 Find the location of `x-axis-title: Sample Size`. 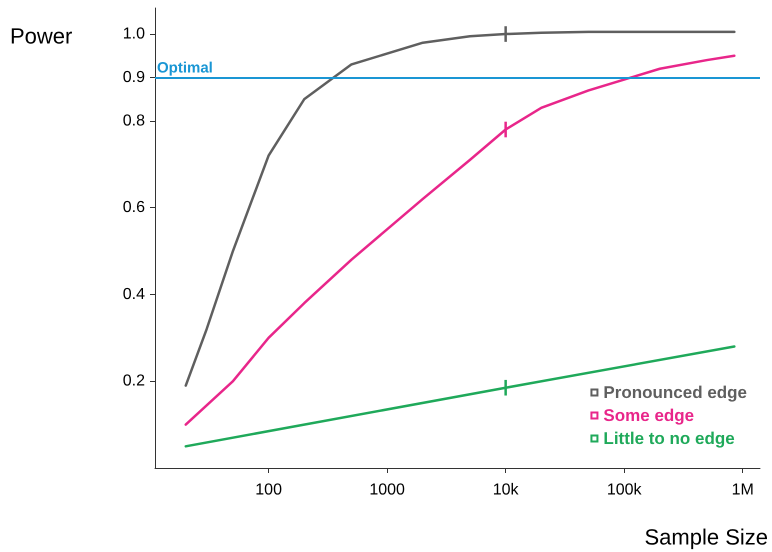

x-axis-title: Sample Size is located at coordinates (706, 537).